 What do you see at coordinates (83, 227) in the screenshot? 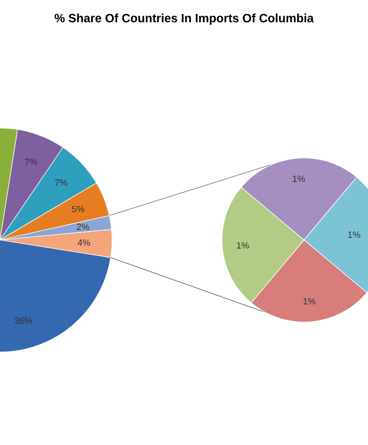
I see `data-label: 2%` at bounding box center [83, 227].